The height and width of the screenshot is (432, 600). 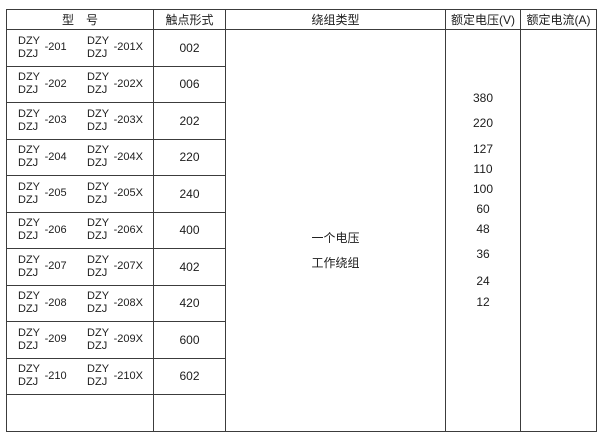 What do you see at coordinates (128, 375) in the screenshot?
I see `model-number-variant: -210X` at bounding box center [128, 375].